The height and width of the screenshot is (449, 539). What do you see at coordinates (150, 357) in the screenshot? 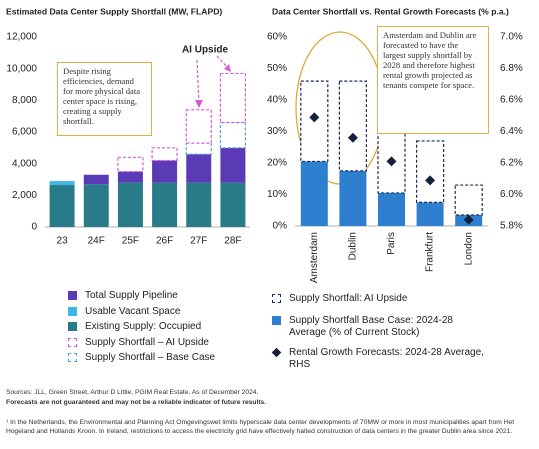
I see `legend-label: Supply Shortfall – Base Case` at bounding box center [150, 357].